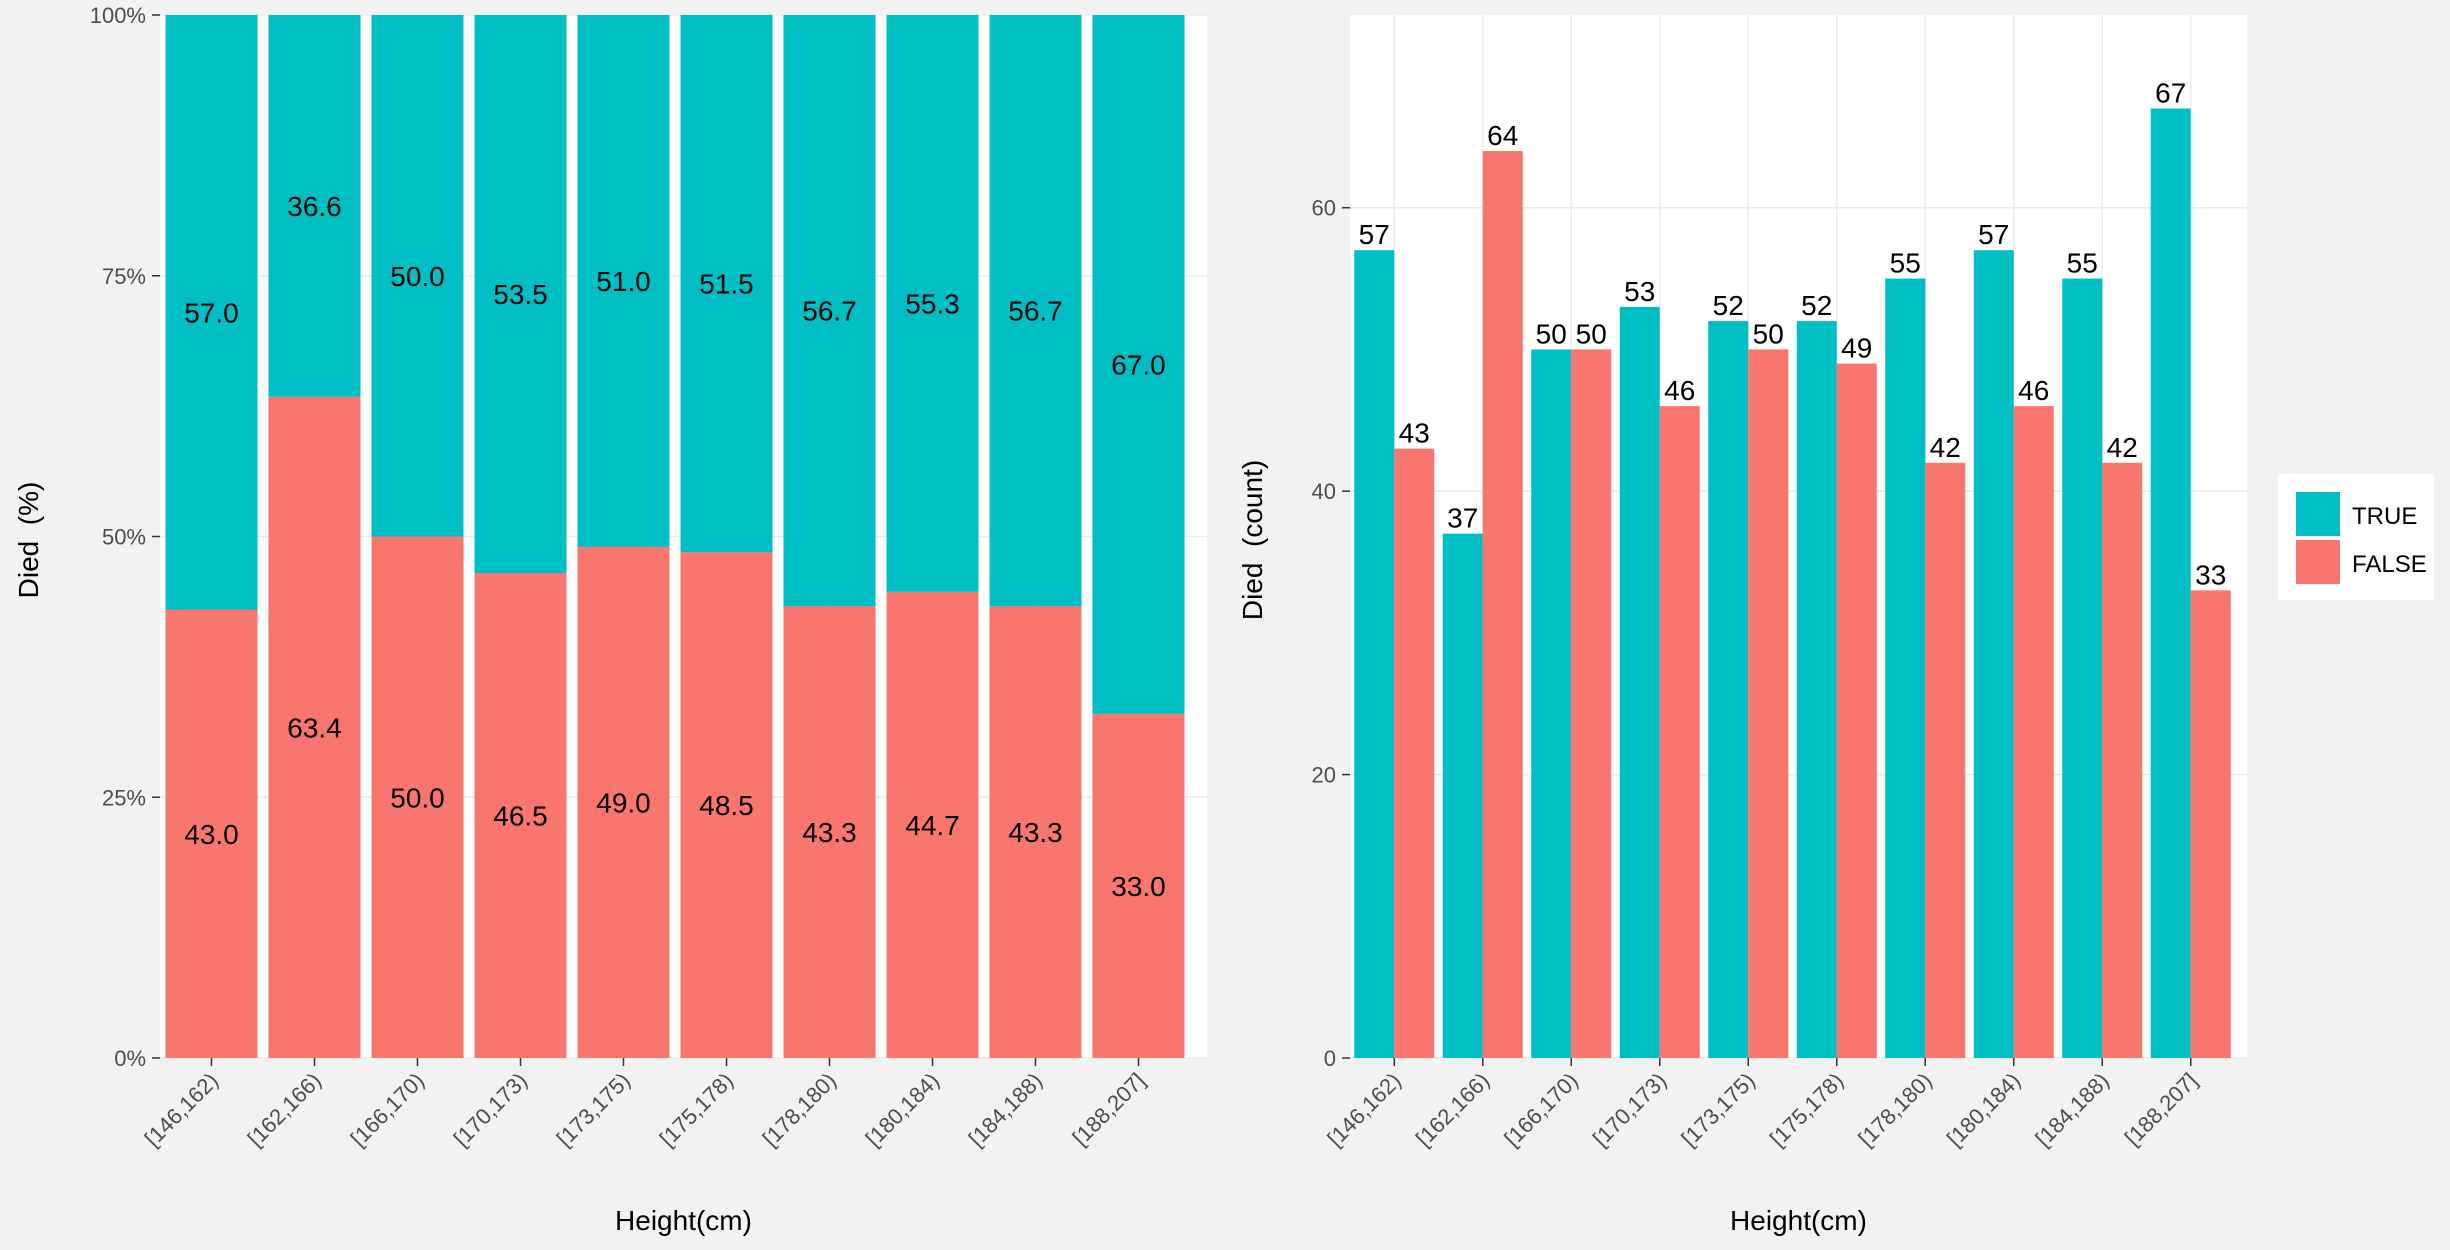  What do you see at coordinates (28, 540) in the screenshot?
I see `left-y-axis-title: Died (%)` at bounding box center [28, 540].